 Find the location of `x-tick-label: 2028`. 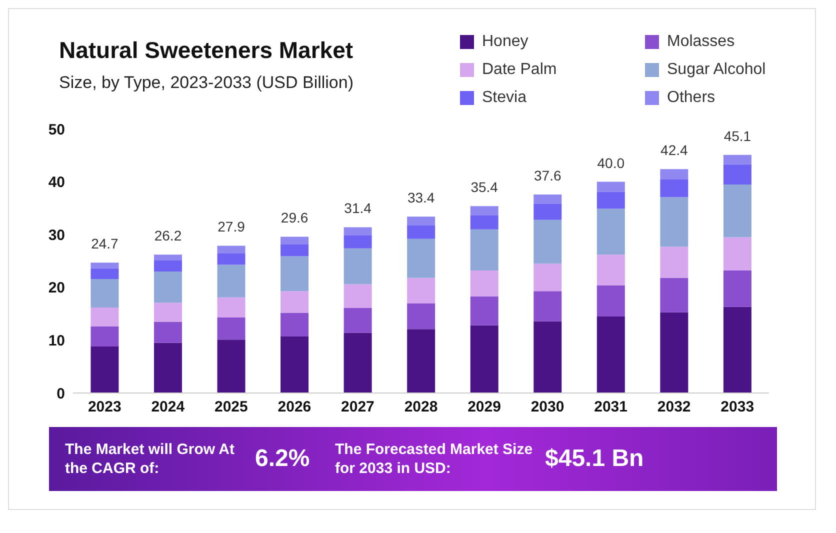

x-tick-label: 2028 is located at coordinates (421, 407).